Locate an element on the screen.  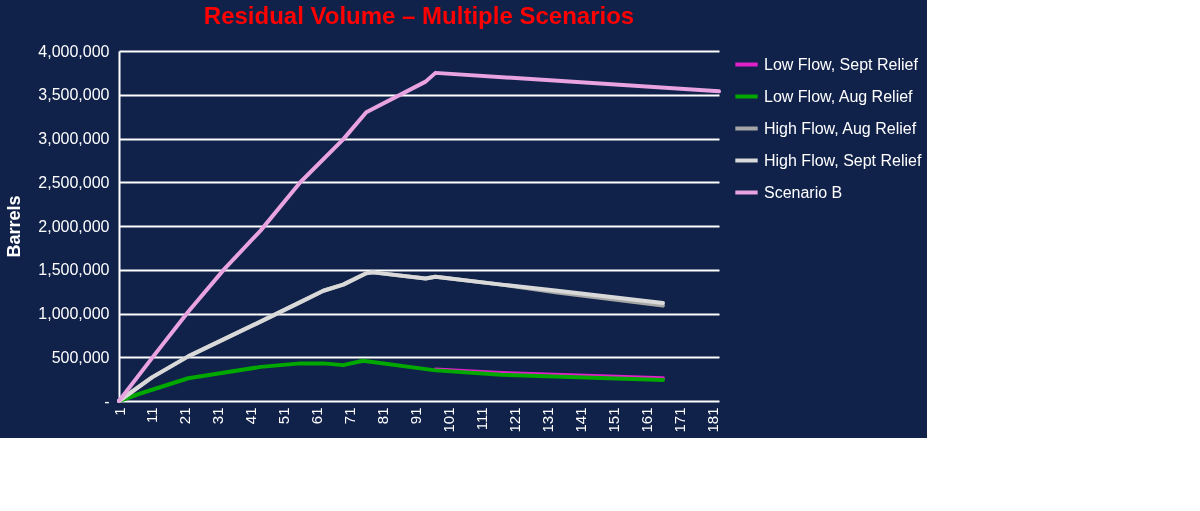
y-tick-label: 1,500,000 is located at coordinates (74, 270).